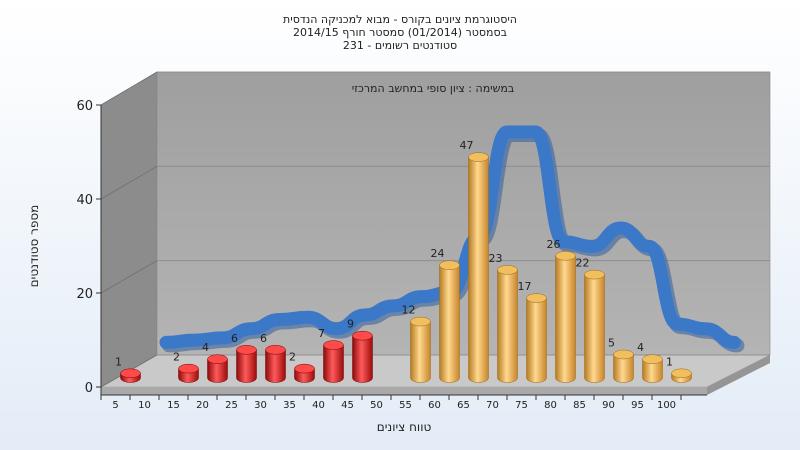 The image size is (800, 450). Describe the element at coordinates (321, 333) in the screenshot. I see `bar-value-label: 7` at that location.